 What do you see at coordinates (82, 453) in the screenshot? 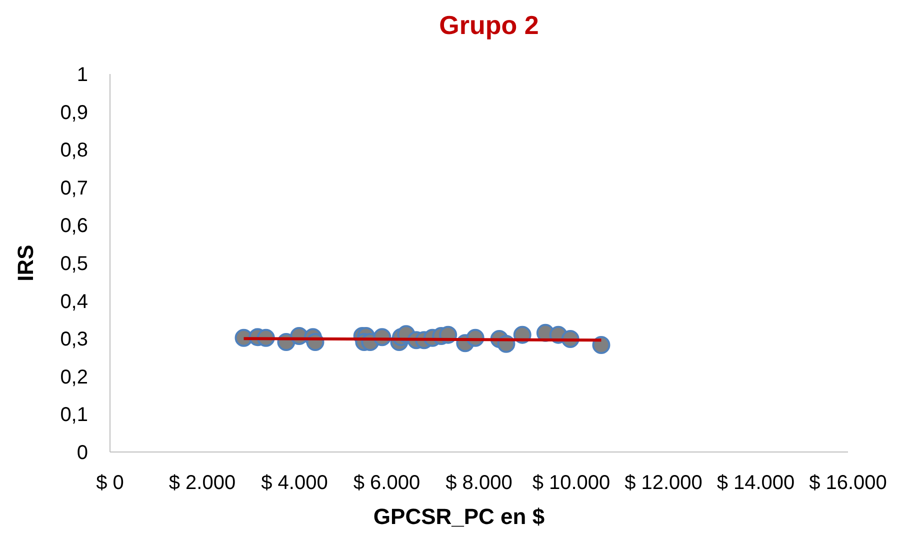
I see `y-tick-label: 0` at bounding box center [82, 453].